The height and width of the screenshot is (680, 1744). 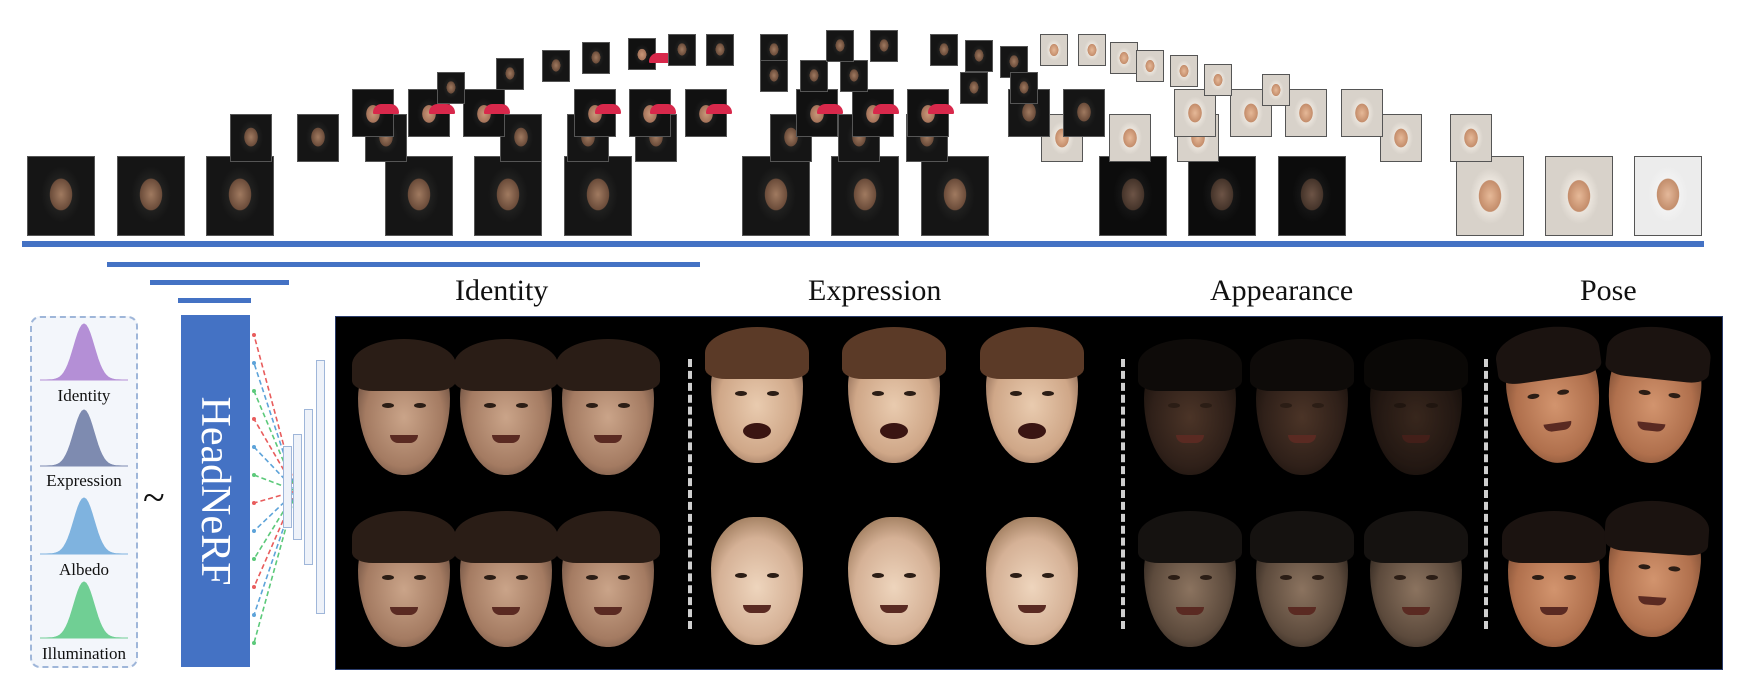 What do you see at coordinates (154, 497) in the screenshot?
I see `sampled-from-symbol: ~` at bounding box center [154, 497].